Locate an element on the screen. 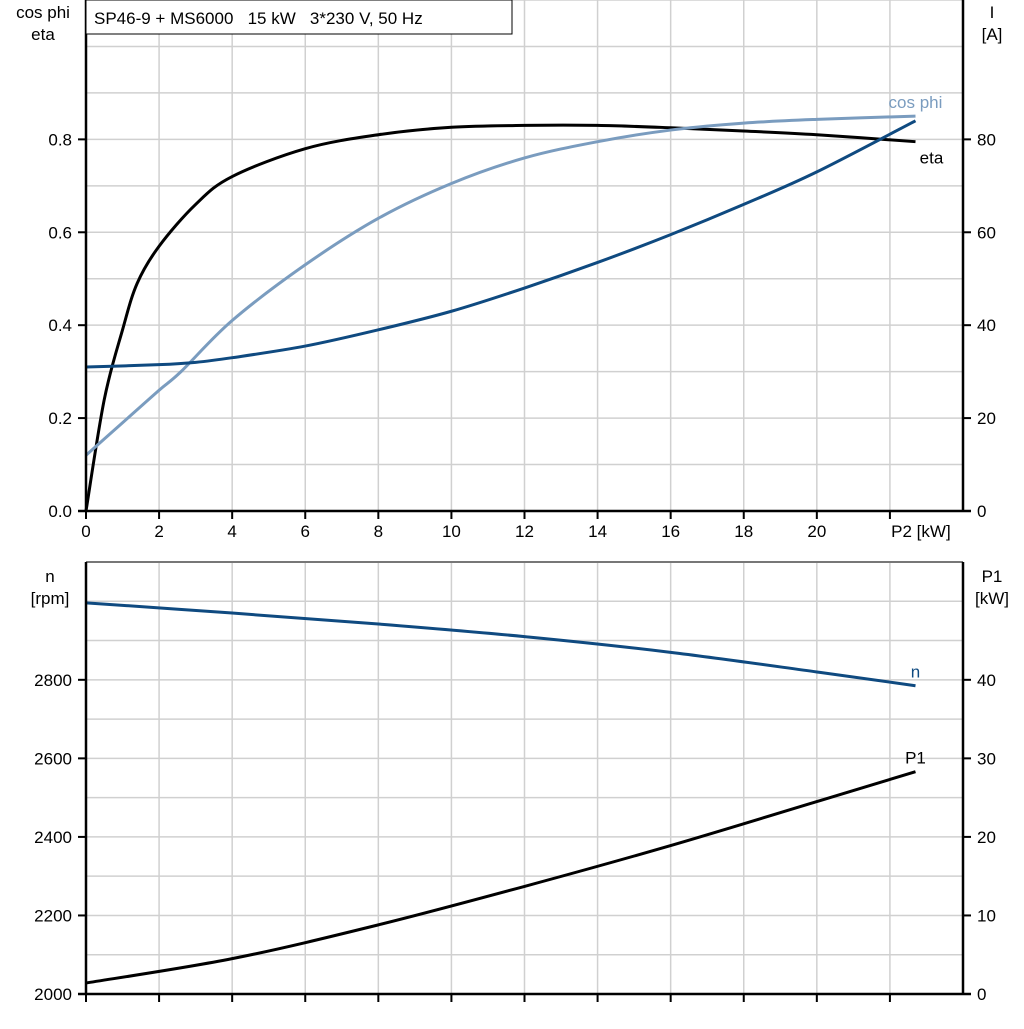 This screenshot has height=1029, width=1024. y-tick-label-left: 0.8 is located at coordinates (60, 139).